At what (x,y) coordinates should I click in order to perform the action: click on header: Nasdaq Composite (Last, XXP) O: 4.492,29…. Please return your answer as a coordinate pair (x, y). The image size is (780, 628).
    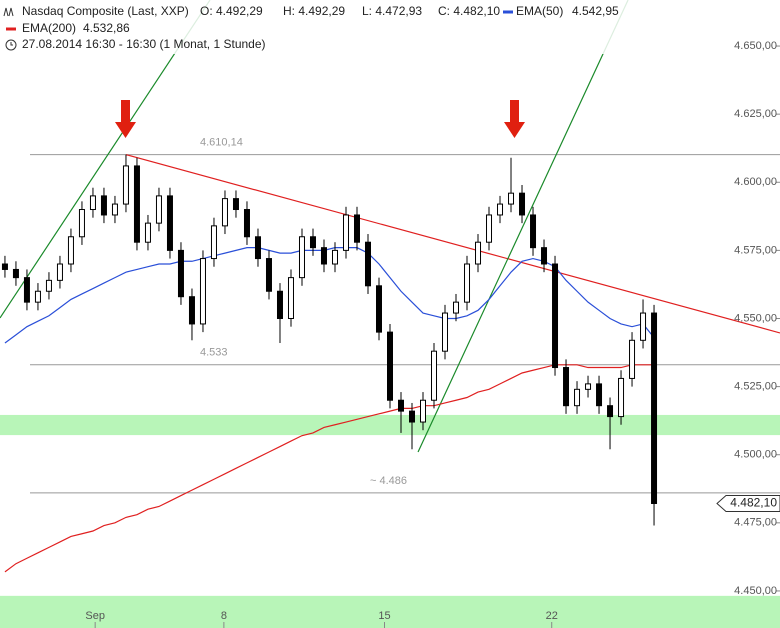
    Looking at the image, I should click on (320, 27).